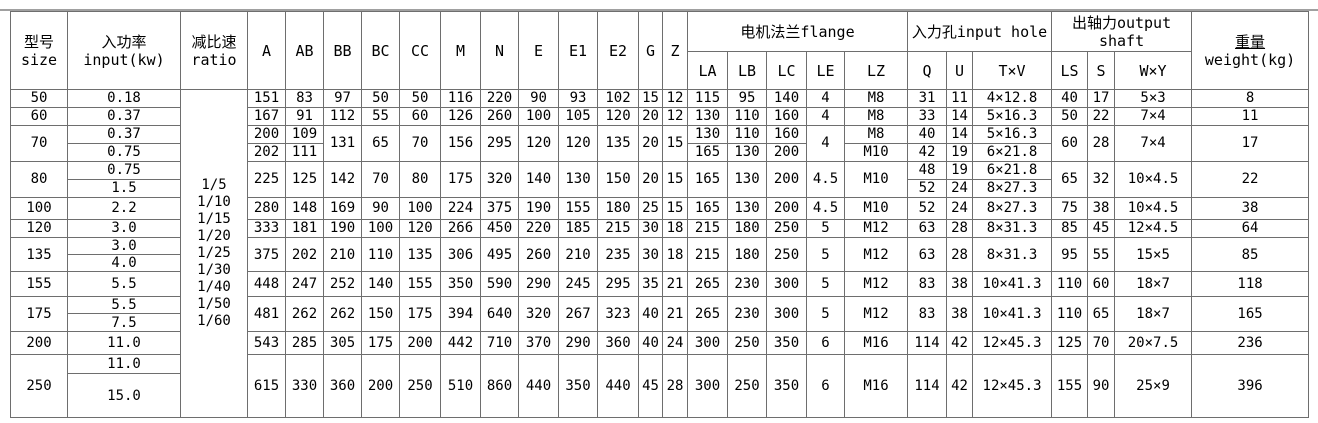 This screenshot has height=423, width=1318. Describe the element at coordinates (304, 386) in the screenshot. I see `table-cell: 330` at that location.